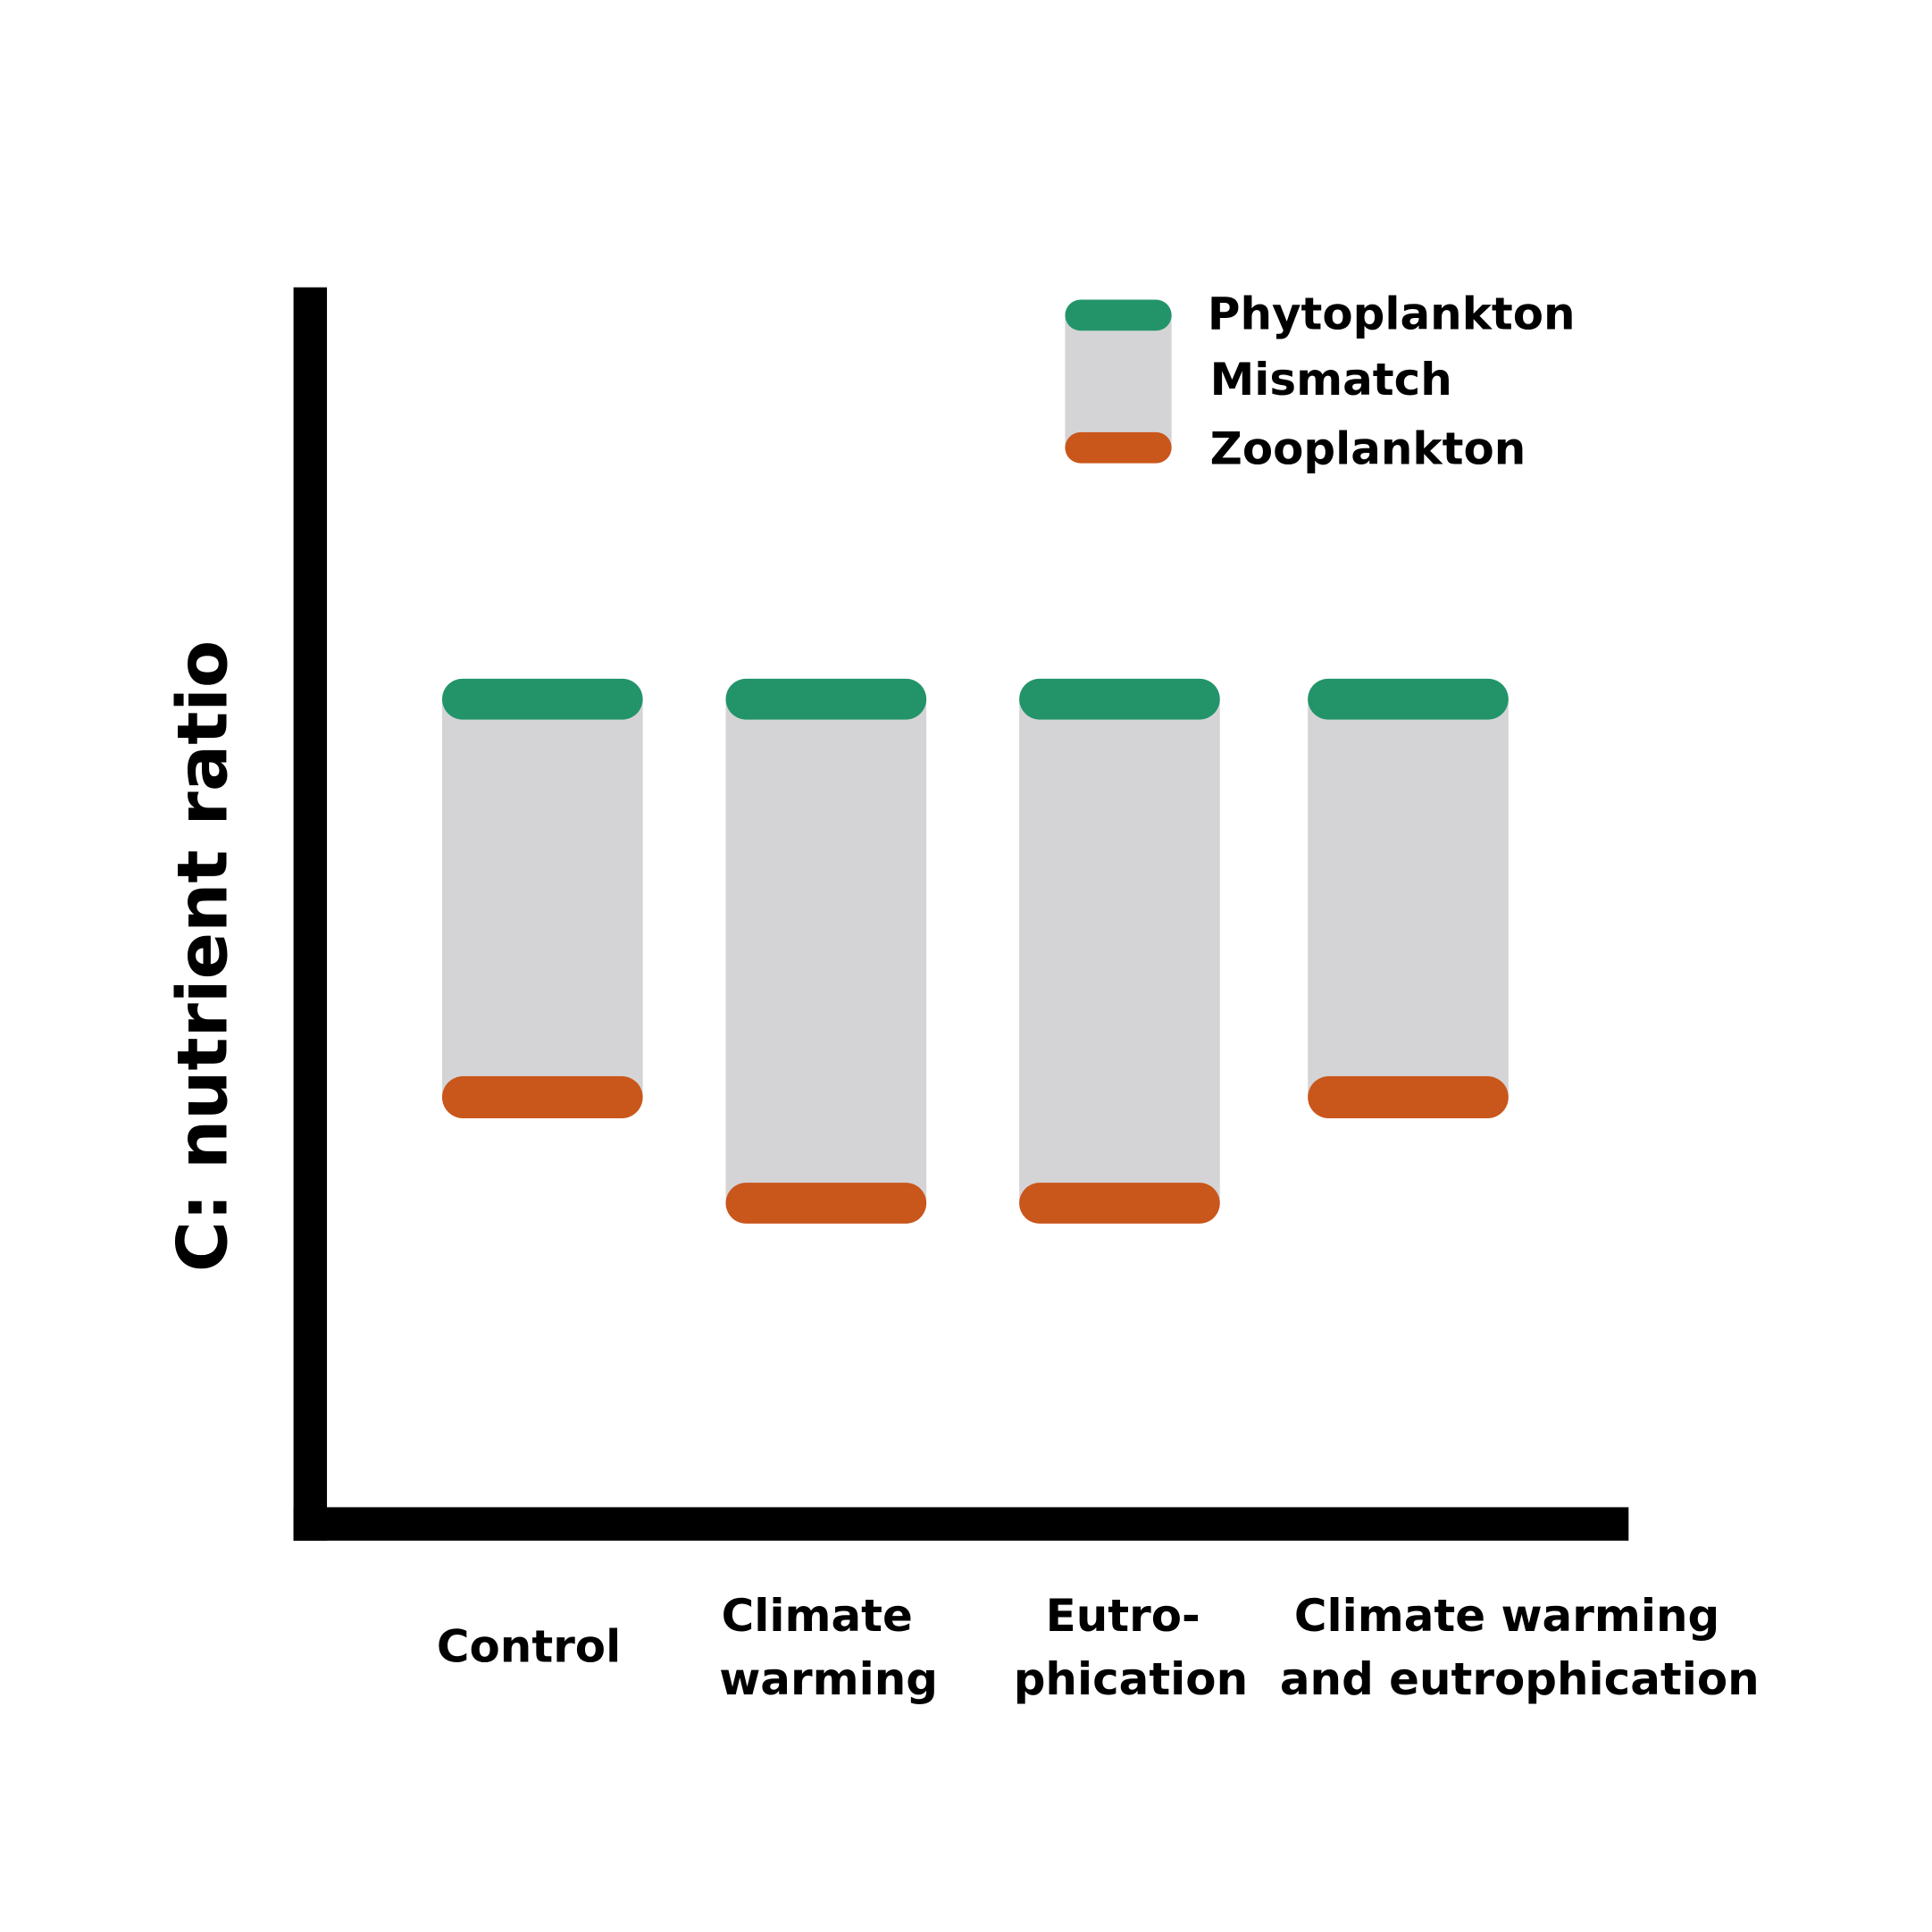 The width and height of the screenshot is (1932, 1932). I want to click on category-label-line: Control, so click(529, 1647).